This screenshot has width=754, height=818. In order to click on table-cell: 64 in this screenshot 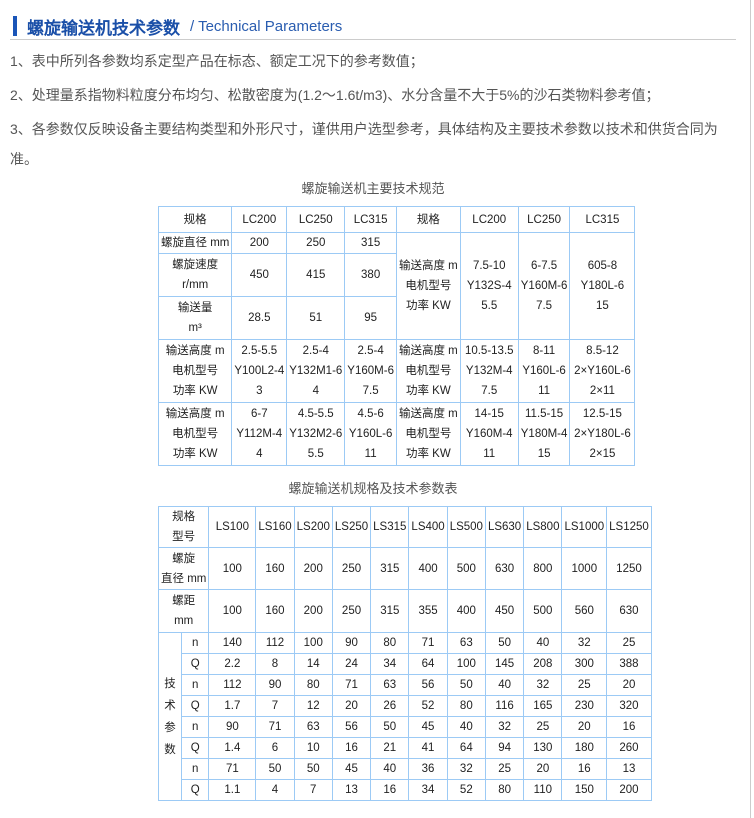, I will do `click(466, 748)`.